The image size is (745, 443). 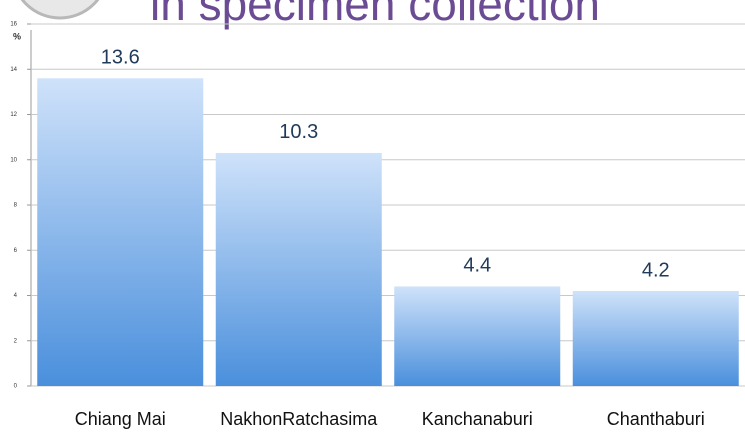 I want to click on y-tick-label: 10, so click(x=13, y=160).